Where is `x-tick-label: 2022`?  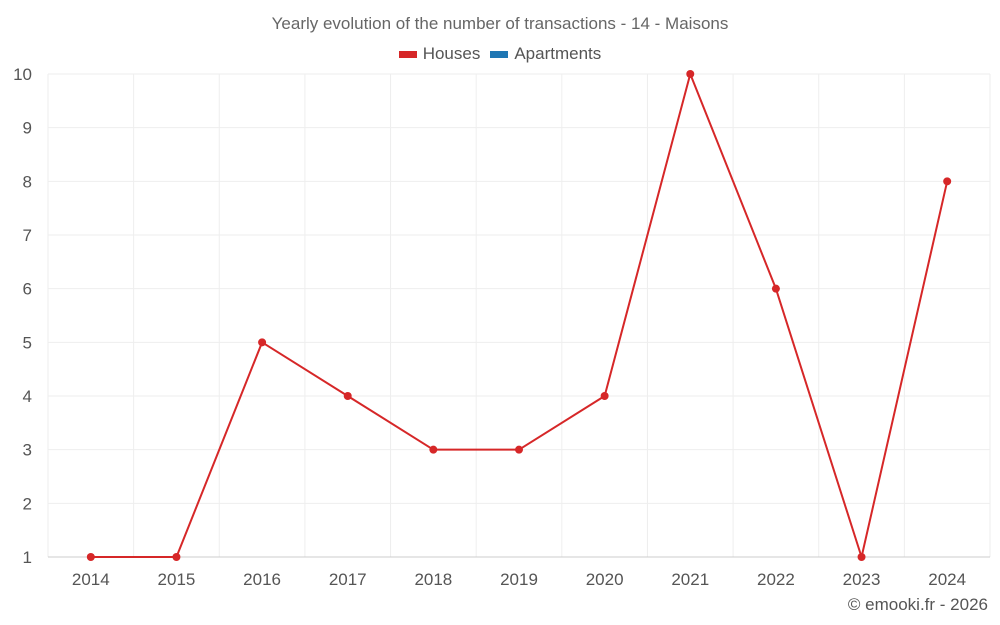 x-tick-label: 2022 is located at coordinates (776, 579).